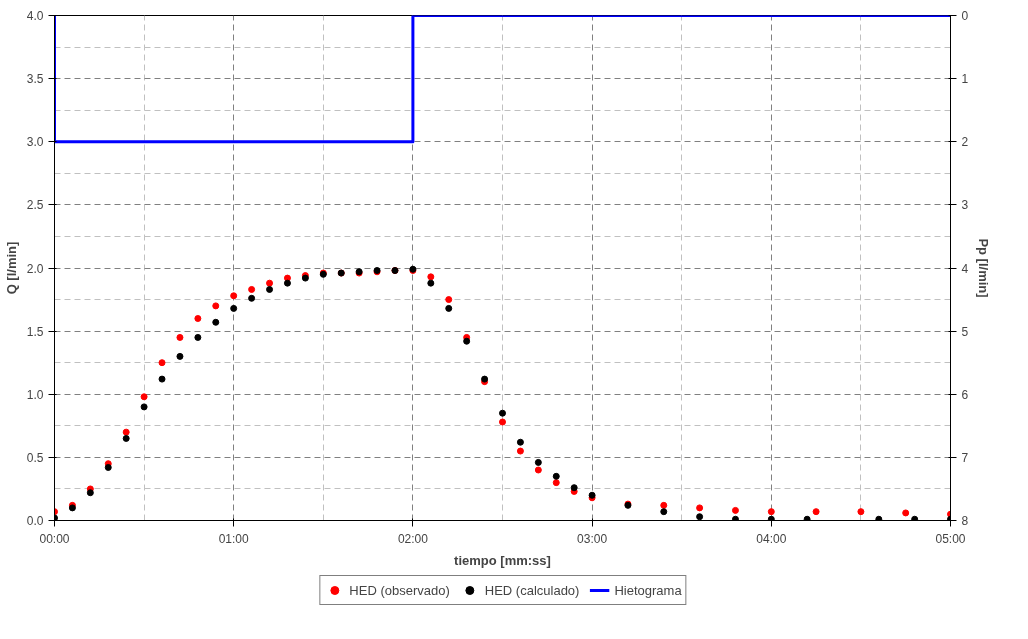 The height and width of the screenshot is (639, 1028). What do you see at coordinates (965, 268) in the screenshot?
I see `y2-tick-label: 4` at bounding box center [965, 268].